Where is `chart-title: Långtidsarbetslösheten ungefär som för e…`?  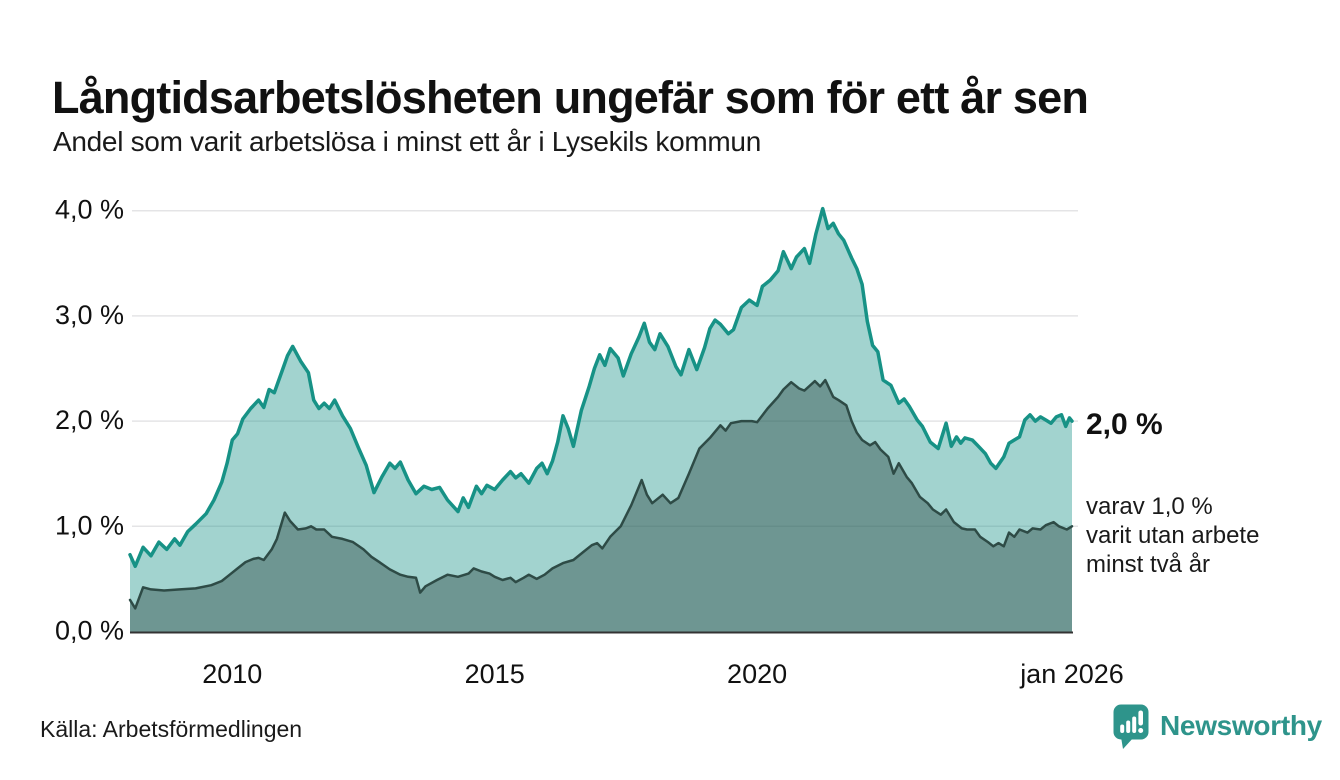 chart-title: Långtidsarbetslösheten ungefär som för e… is located at coordinates (570, 98).